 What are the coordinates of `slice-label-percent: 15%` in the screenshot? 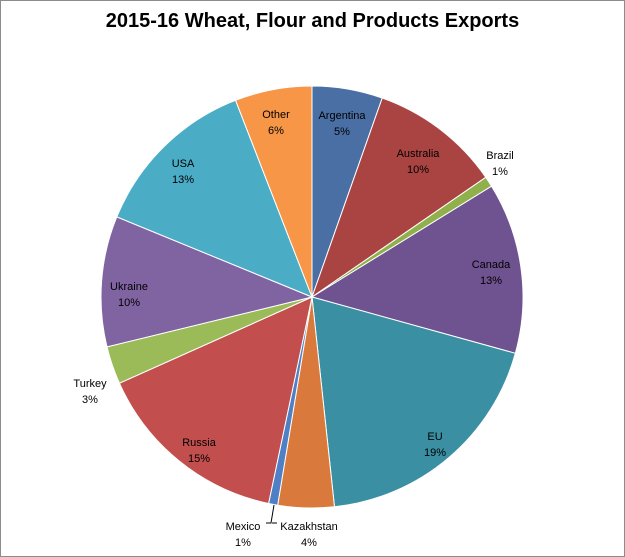 It's located at (199, 459).